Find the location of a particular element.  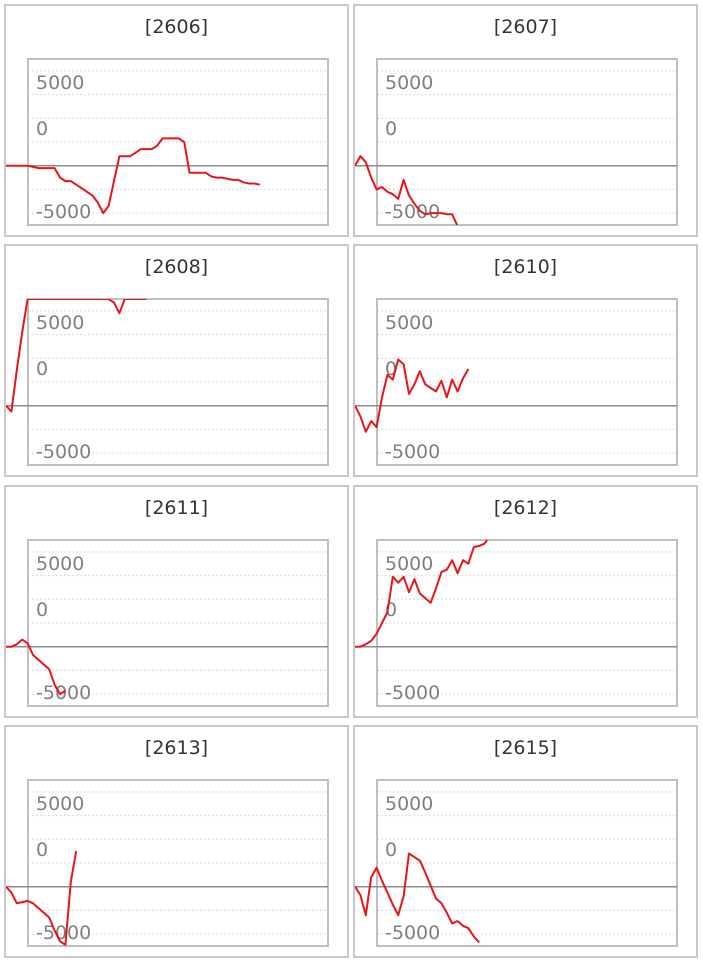

chart-panel: [2613] 5000 0 -5000 is located at coordinates (176, 841).